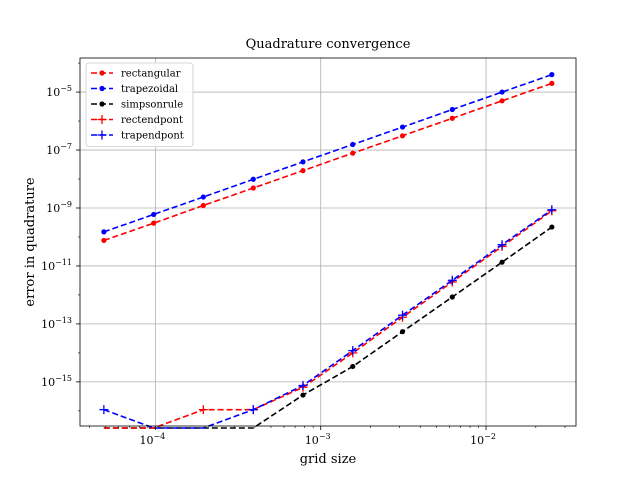  Describe the element at coordinates (152, 105) in the screenshot. I see `legend-entry-simpsonrule: simpsonrule` at that location.